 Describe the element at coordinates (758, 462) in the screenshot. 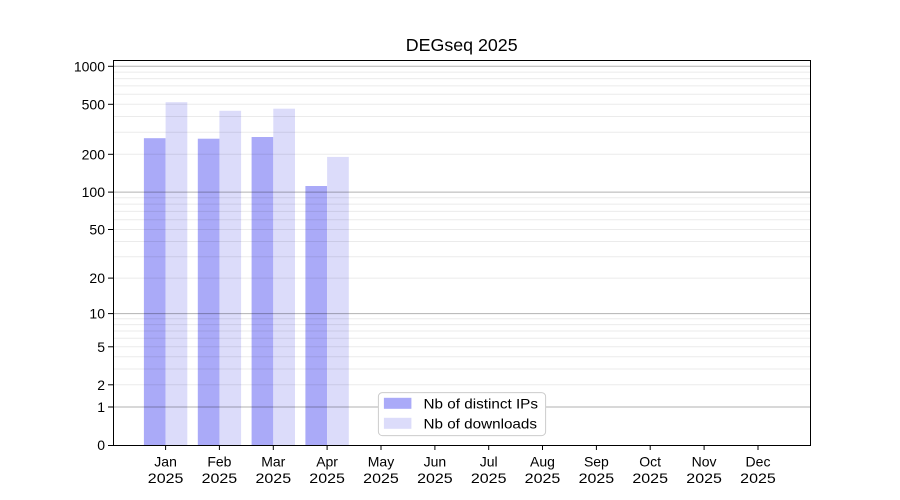

I see `svg-text: Dec` at that location.